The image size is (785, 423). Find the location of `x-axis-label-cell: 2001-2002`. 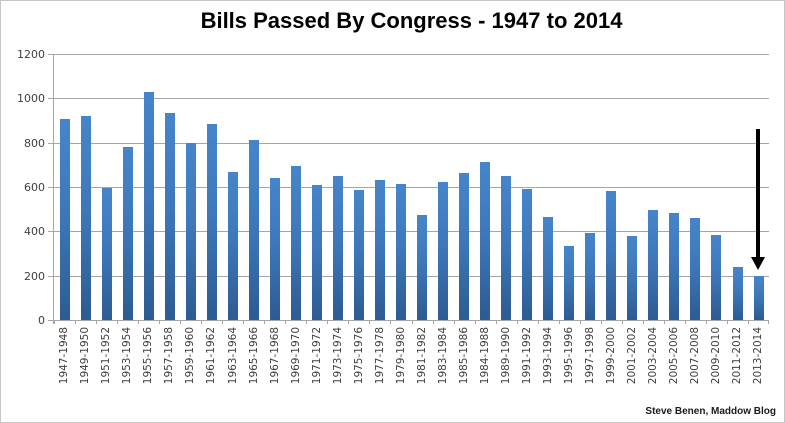

x-axis-label-cell: 2001-2002 is located at coordinates (632, 355).